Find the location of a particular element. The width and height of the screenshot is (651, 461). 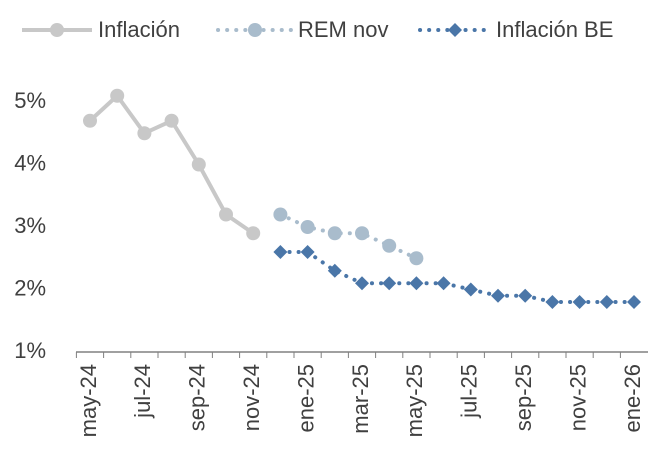

x-tick-label: sep-24 is located at coordinates (197, 397).